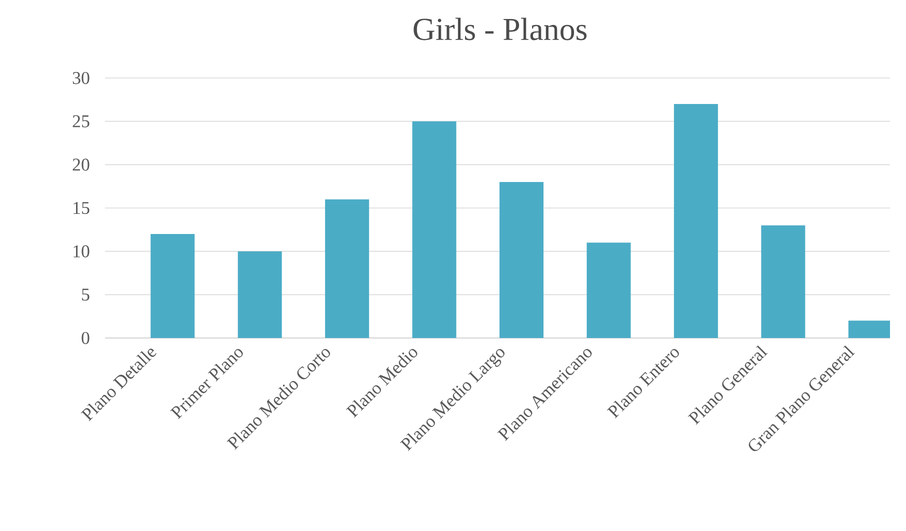 This screenshot has width=906, height=531. Describe the element at coordinates (500, 29) in the screenshot. I see `chart-title: Girls - Planos` at that location.